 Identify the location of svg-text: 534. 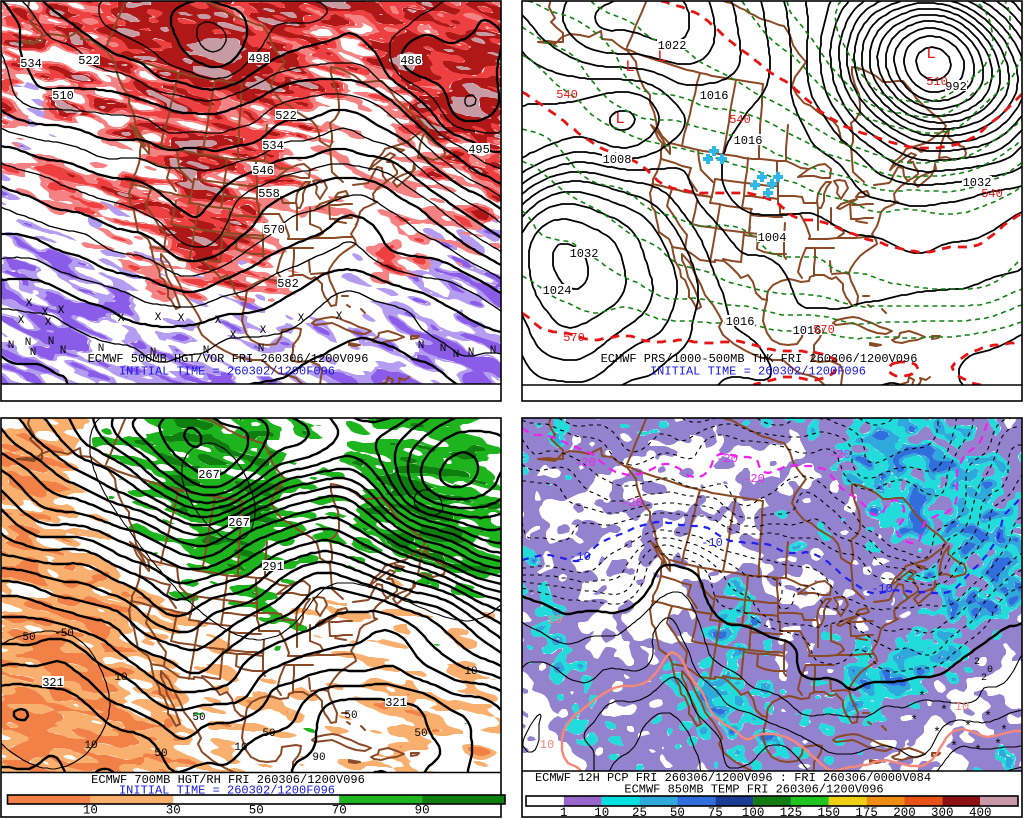
(273, 146).